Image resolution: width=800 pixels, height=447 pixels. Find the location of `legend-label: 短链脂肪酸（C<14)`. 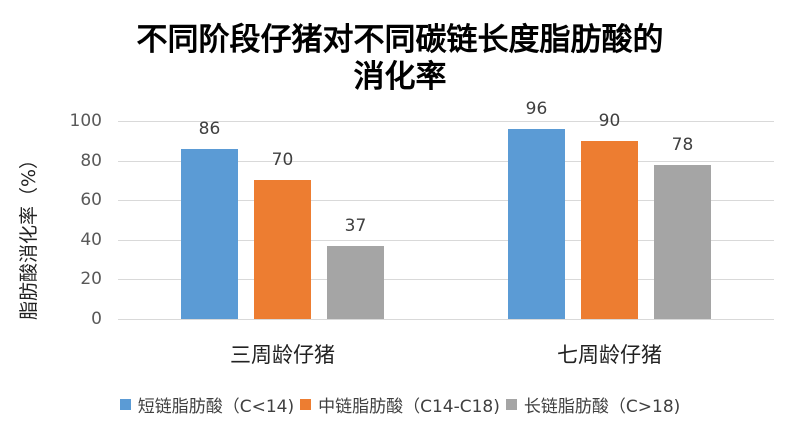

legend-label: 短链脂肪酸（C<14) is located at coordinates (216, 407).